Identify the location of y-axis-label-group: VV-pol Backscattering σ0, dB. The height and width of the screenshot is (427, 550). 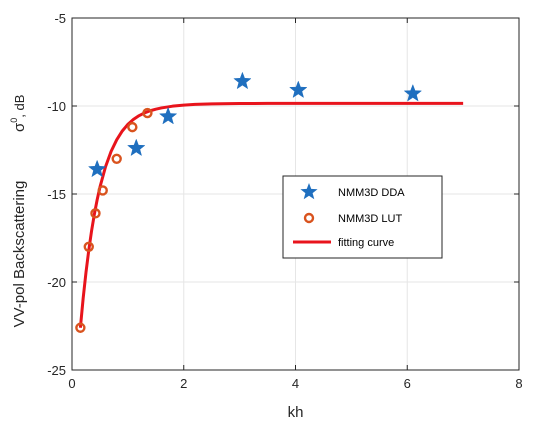
(18, 211).